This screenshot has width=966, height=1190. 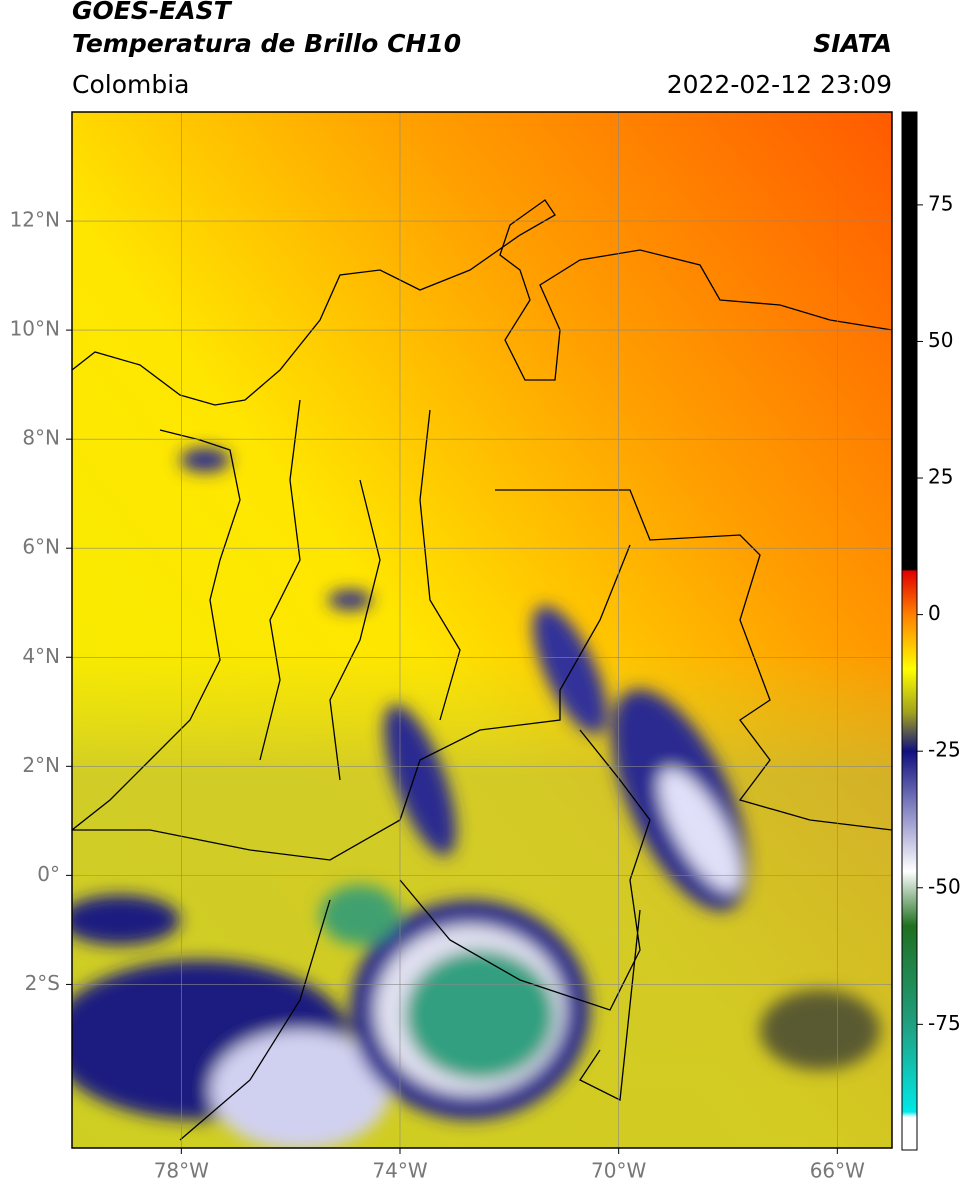 What do you see at coordinates (944, 1023) in the screenshot?
I see `colorbar-tick-label: -75` at bounding box center [944, 1023].